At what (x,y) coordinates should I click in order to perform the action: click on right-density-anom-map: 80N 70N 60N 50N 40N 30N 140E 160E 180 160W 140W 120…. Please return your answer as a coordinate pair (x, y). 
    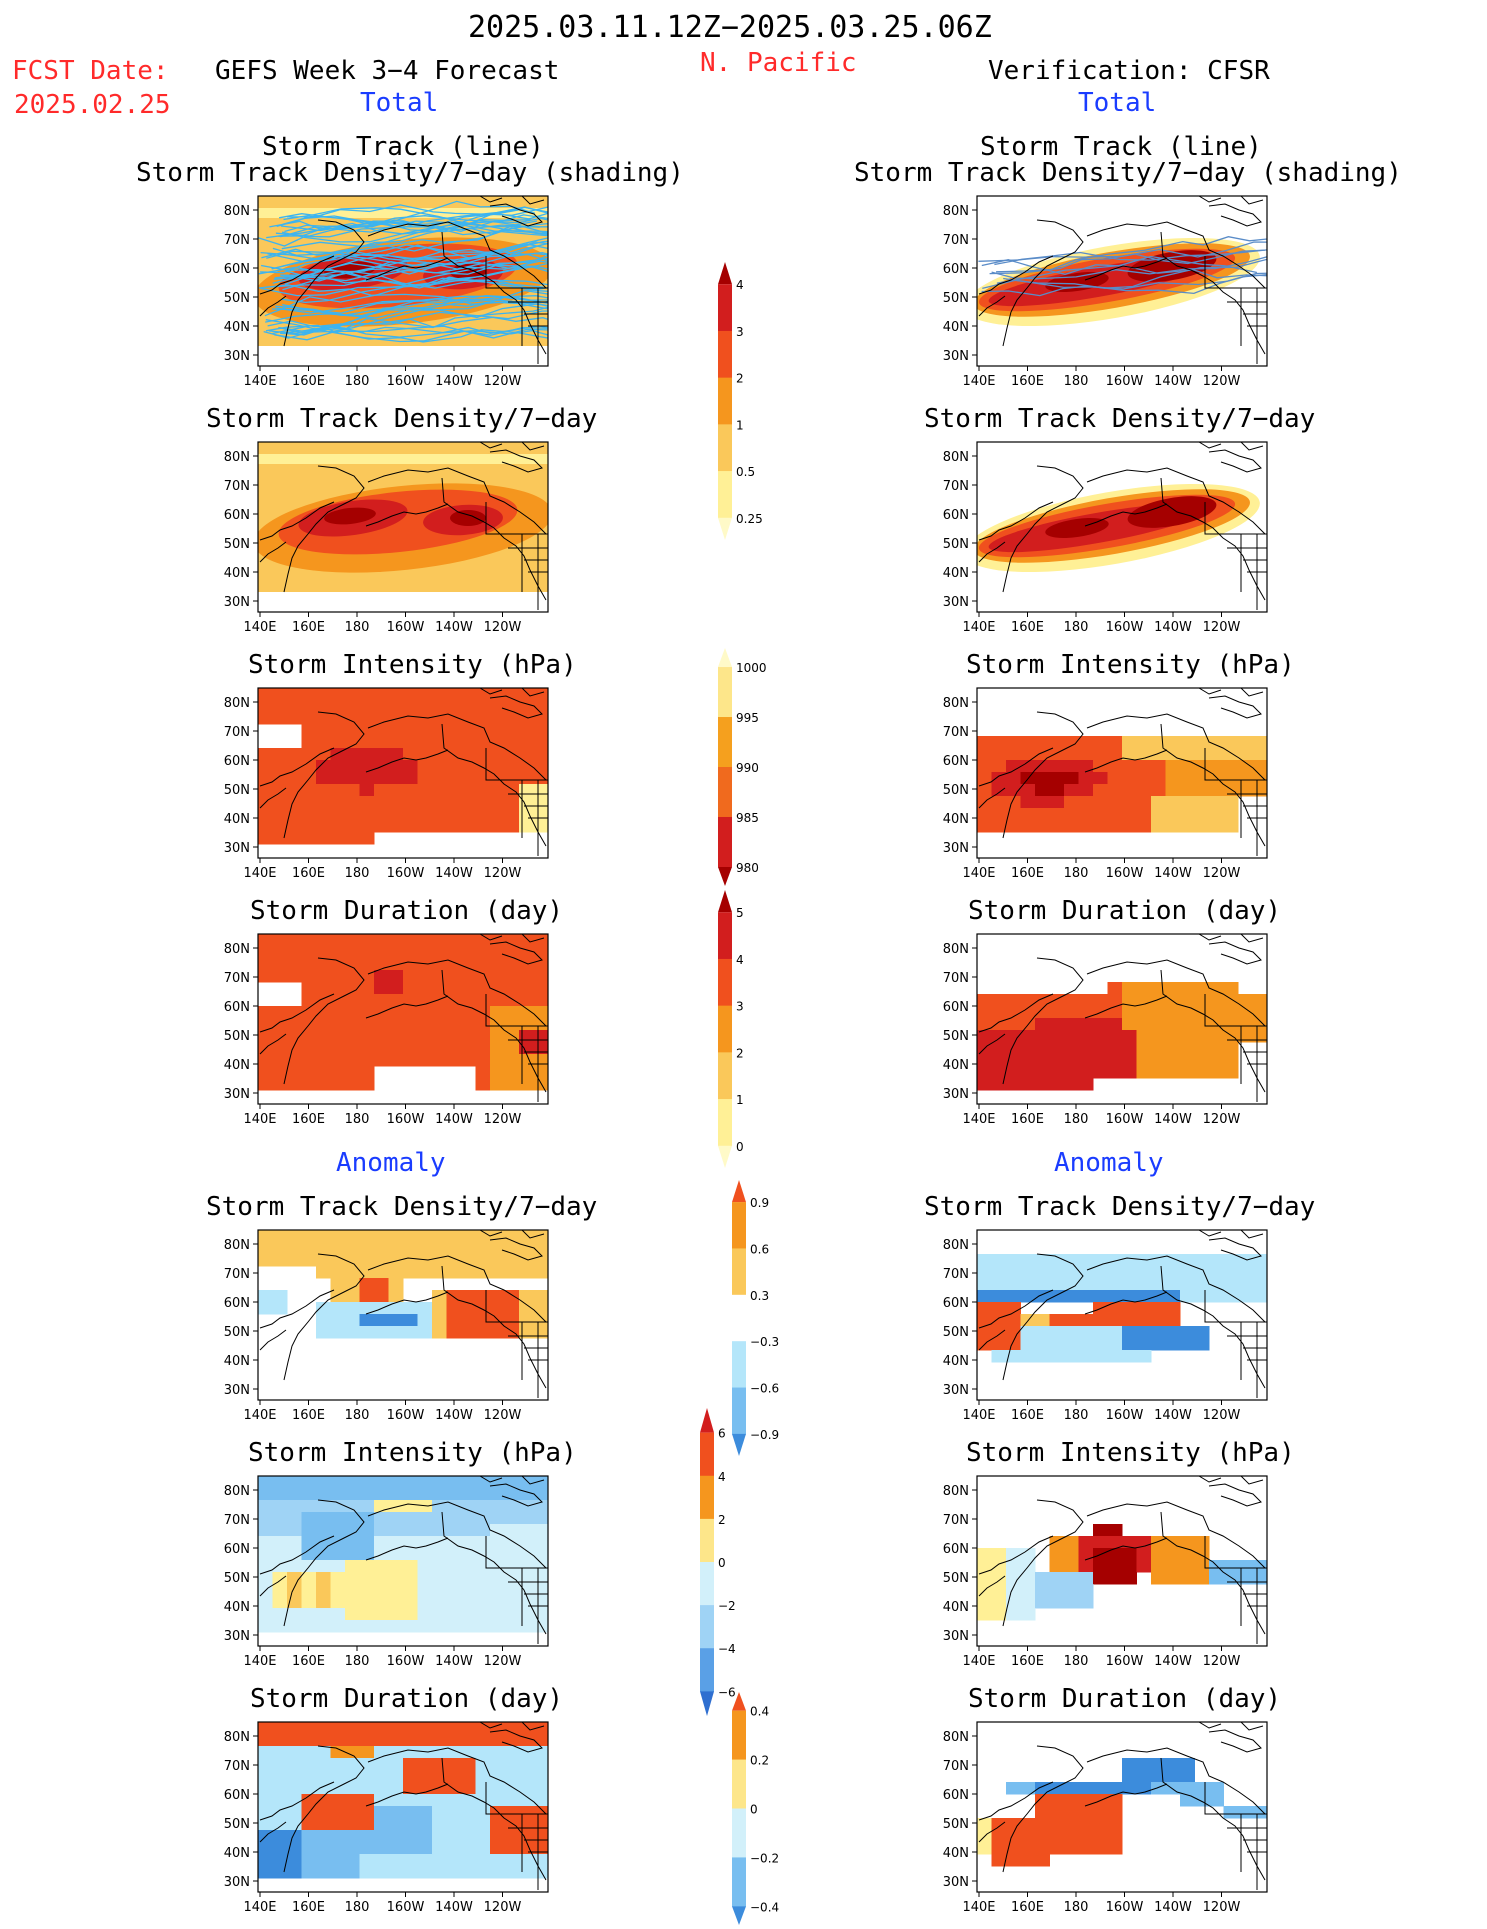
    Looking at the image, I should click on (1097, 1324).